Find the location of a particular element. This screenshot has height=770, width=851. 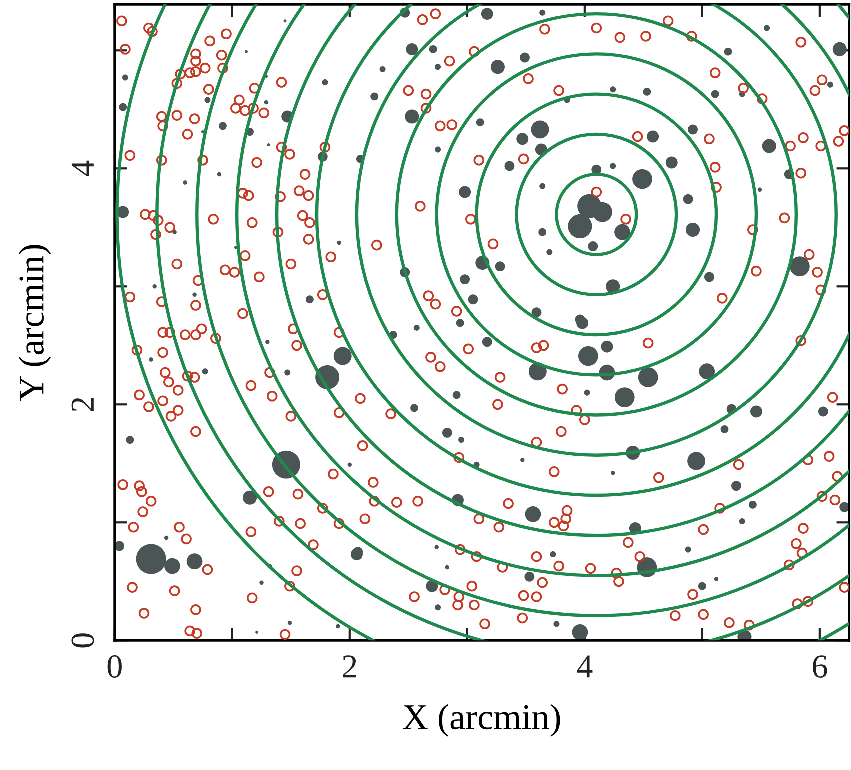

x-axis-title: X (arcmin) is located at coordinates (481, 720).